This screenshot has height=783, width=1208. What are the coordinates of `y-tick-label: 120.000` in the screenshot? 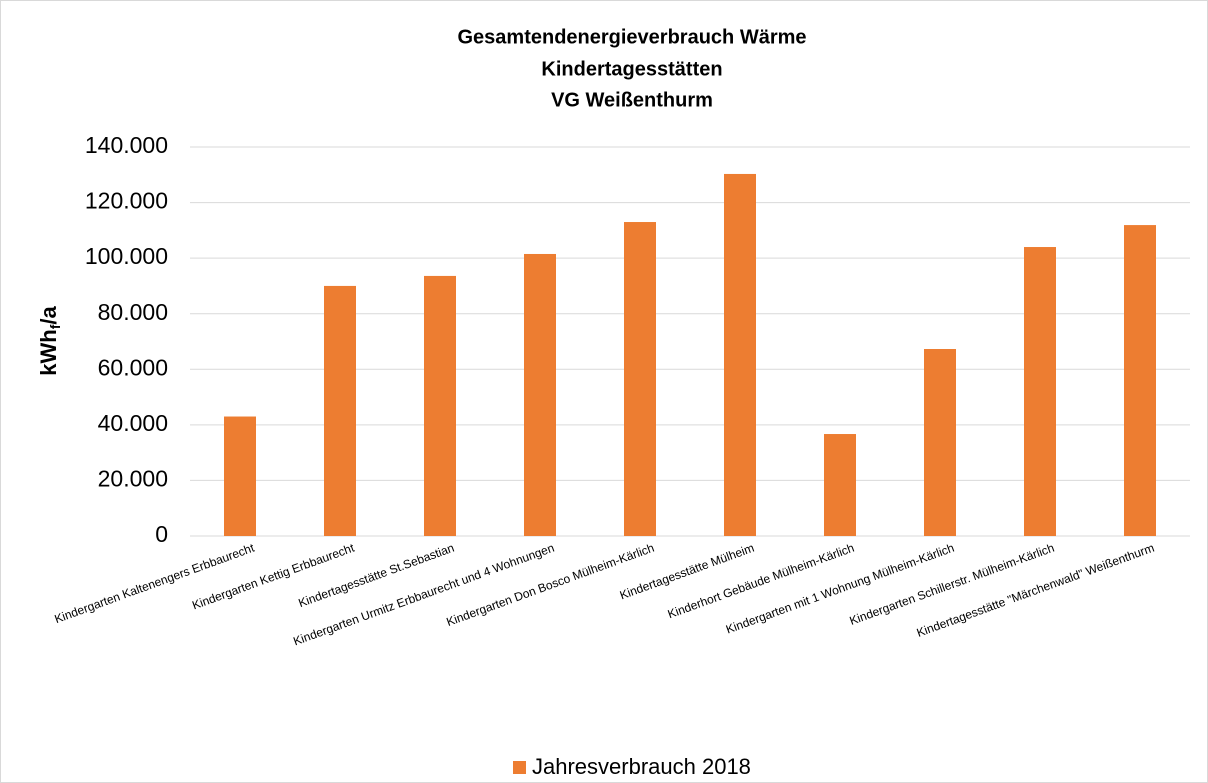 It's located at (126, 201).